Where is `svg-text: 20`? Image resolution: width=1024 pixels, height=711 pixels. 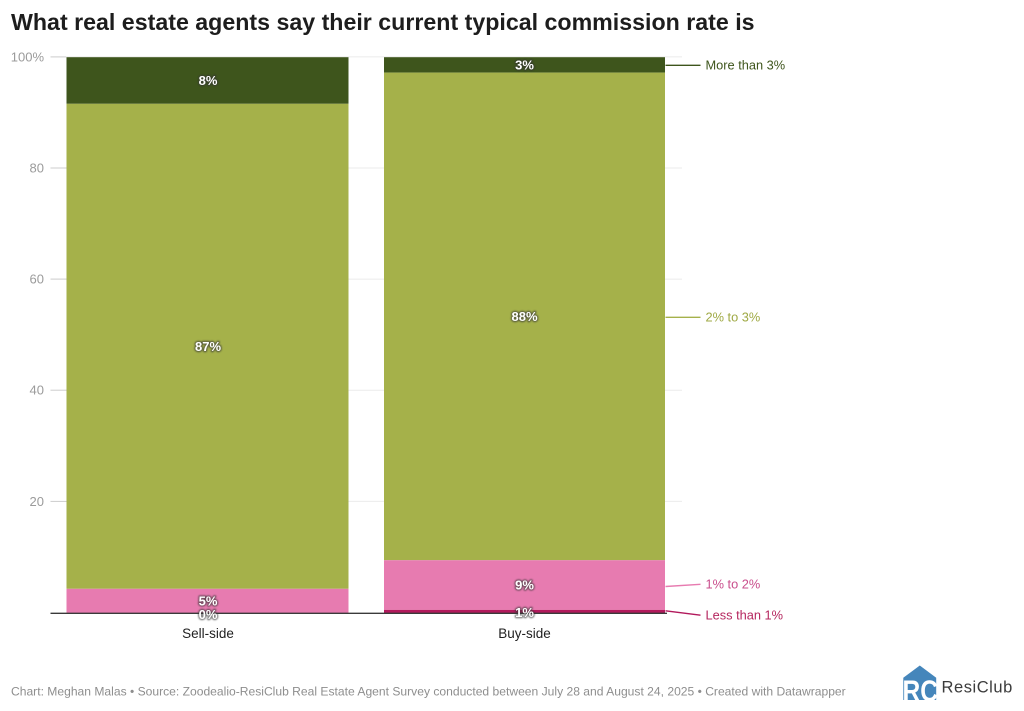
svg-text: 20 is located at coordinates (37, 501).